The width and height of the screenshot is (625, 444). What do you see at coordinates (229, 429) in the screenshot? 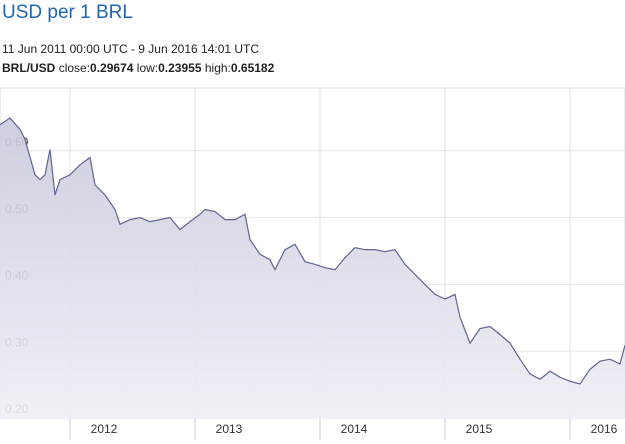
I see `x-tick-label: 2013` at bounding box center [229, 429].